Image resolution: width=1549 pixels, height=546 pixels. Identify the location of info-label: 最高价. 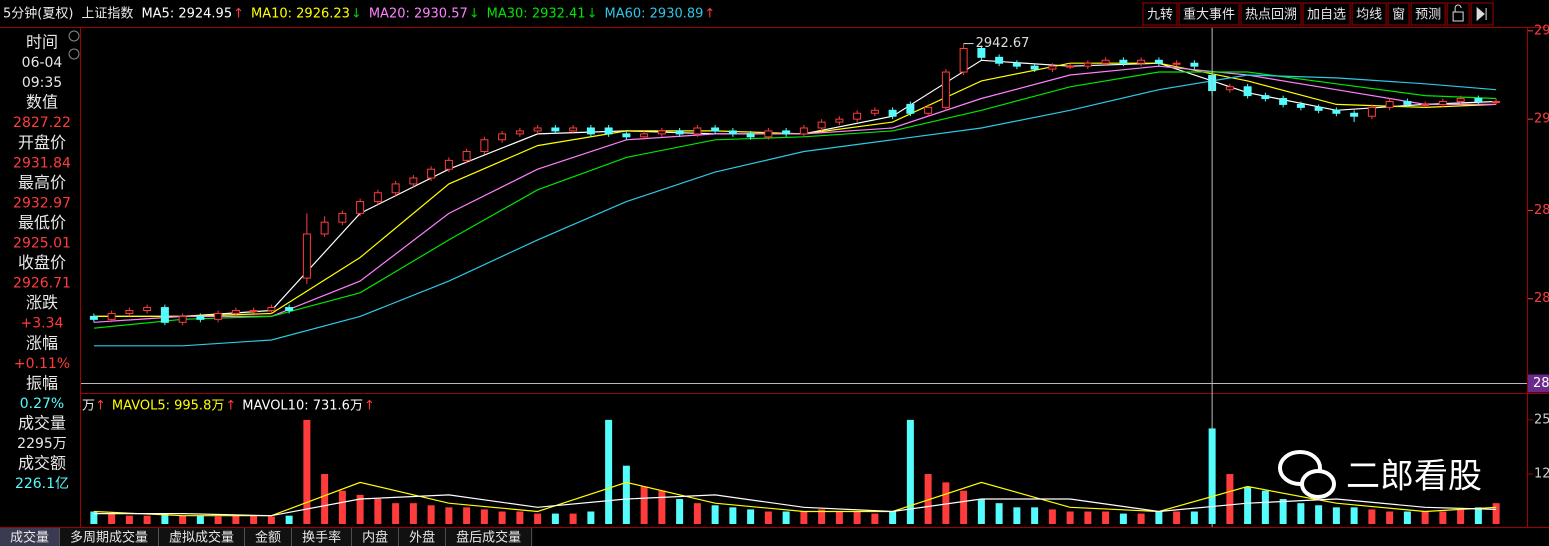
(42, 182).